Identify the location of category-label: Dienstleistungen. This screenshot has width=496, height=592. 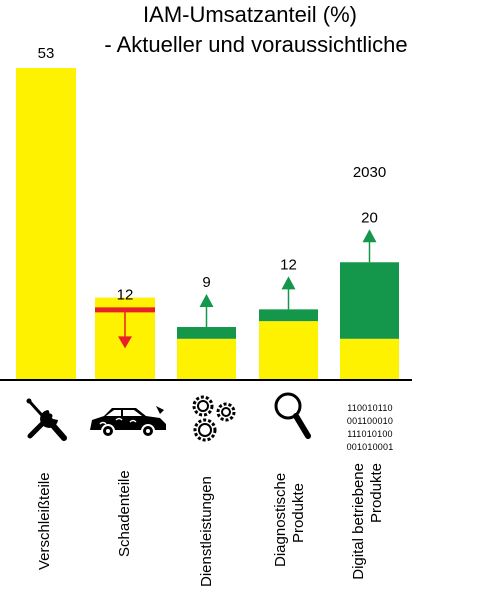
(206, 531).